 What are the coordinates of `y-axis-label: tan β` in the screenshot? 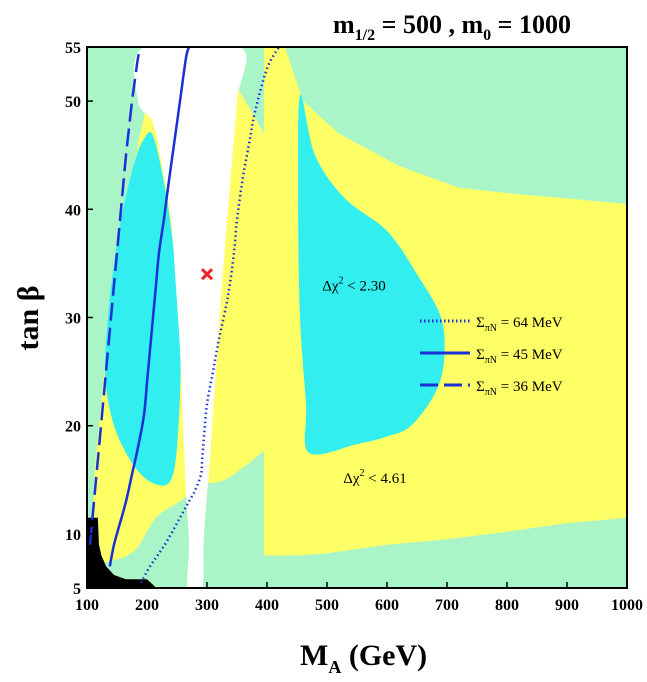 It's located at (28, 318).